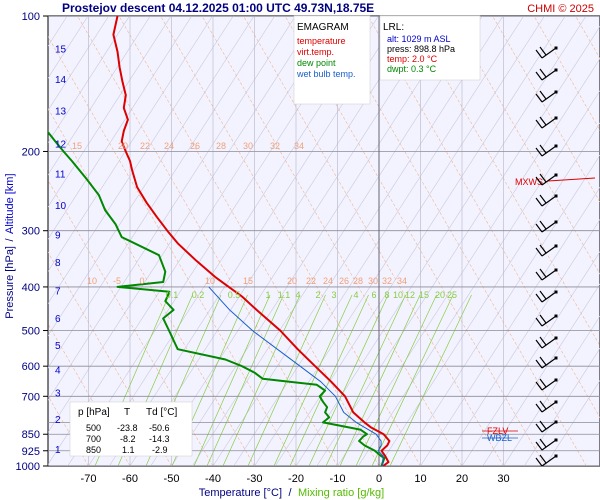  What do you see at coordinates (94, 412) in the screenshot?
I see `table-header-p: p [hPa]` at bounding box center [94, 412].